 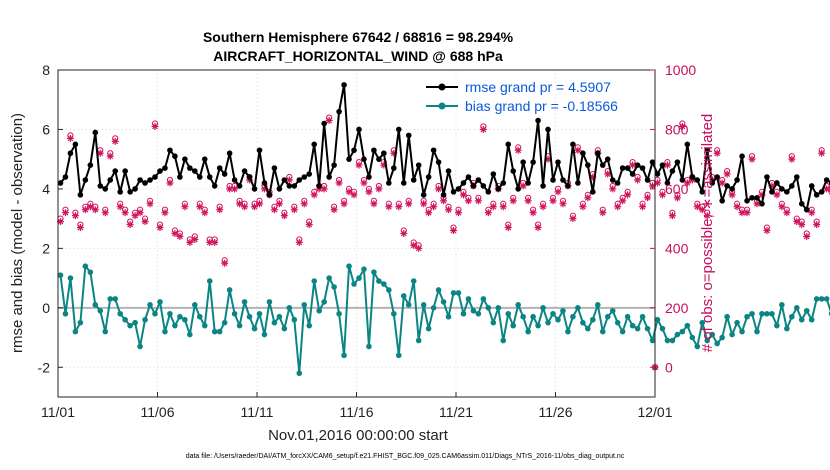 I want to click on y-tick-label-left-0: -2, so click(x=44, y=367).